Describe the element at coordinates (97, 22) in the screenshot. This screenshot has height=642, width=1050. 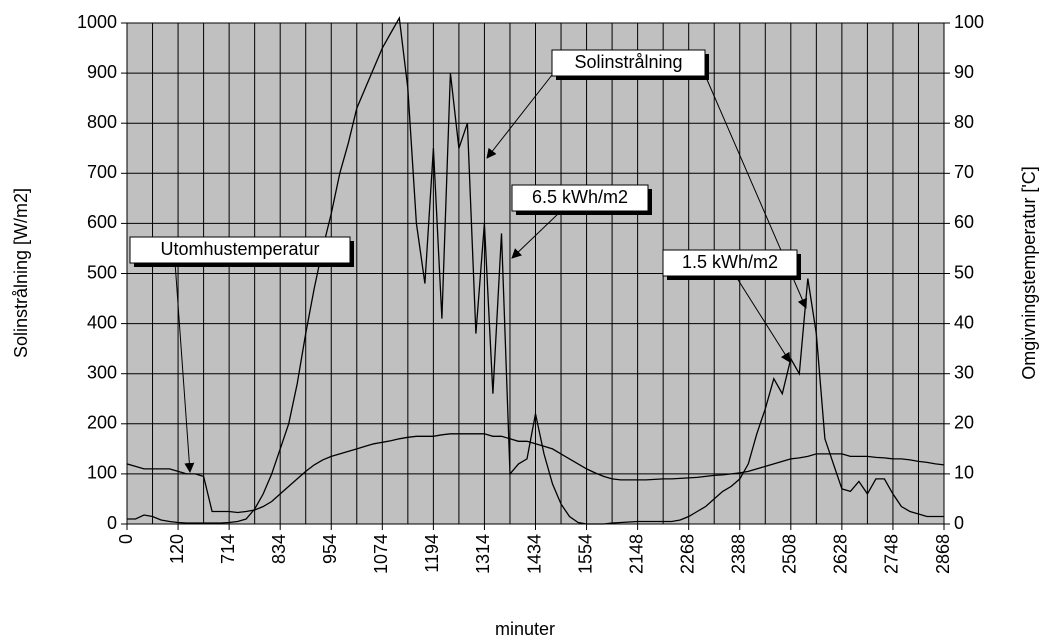
I see `y-tick-label: 1000` at that location.